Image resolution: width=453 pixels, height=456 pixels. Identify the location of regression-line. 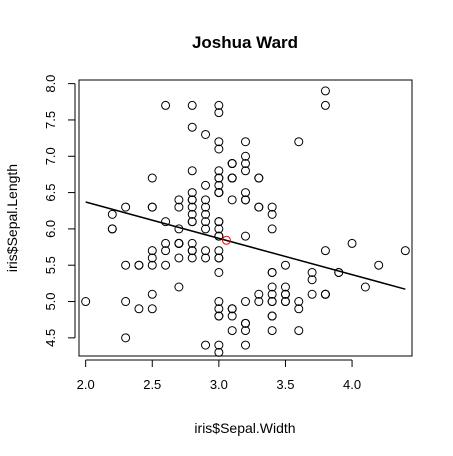
(245, 245).